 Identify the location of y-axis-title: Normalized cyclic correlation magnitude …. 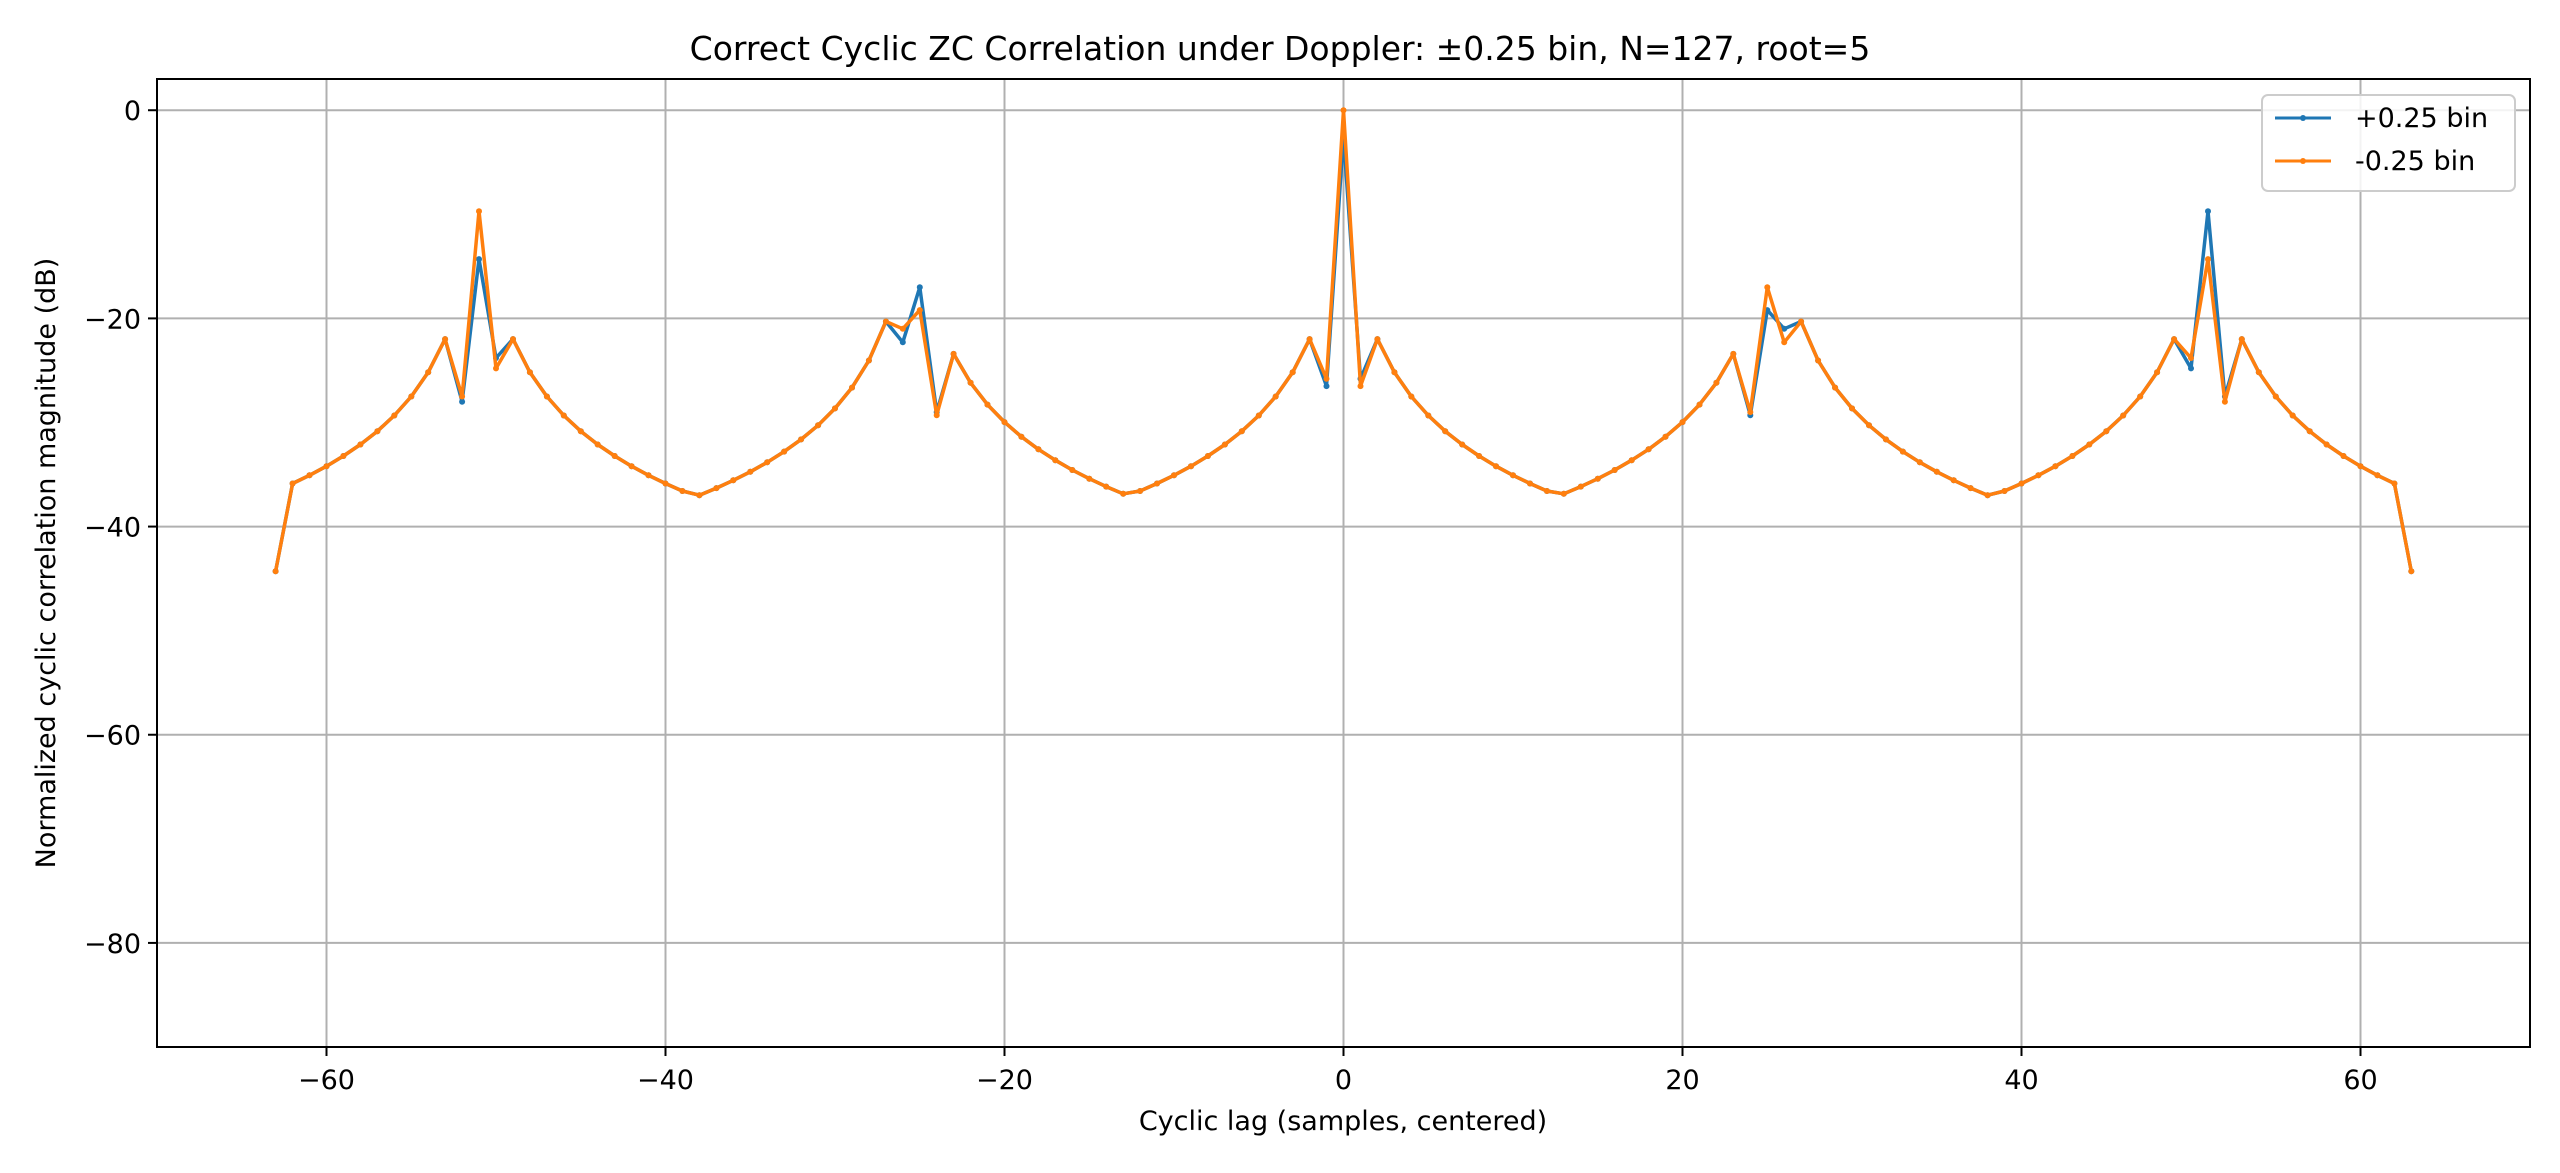
(46, 563).